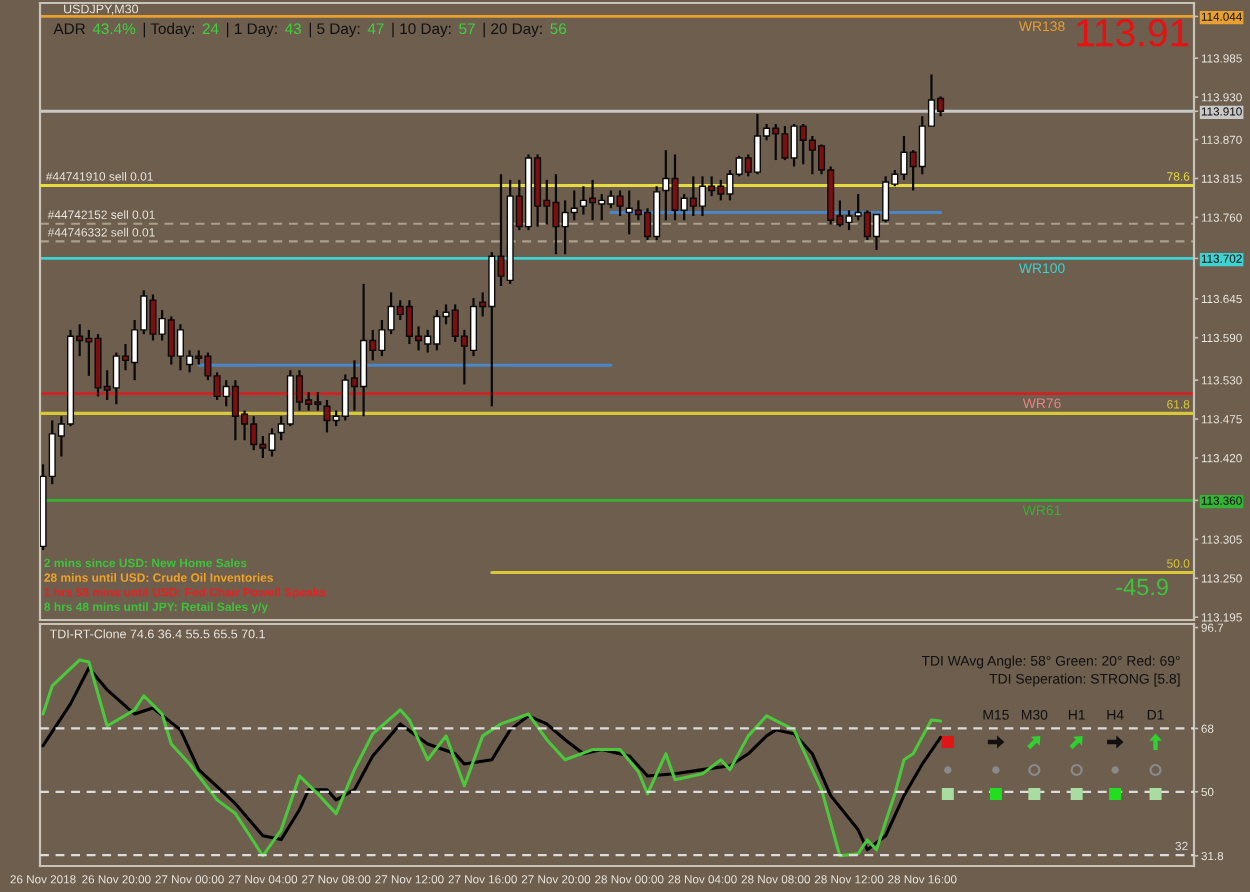 This screenshot has height=892, width=1250. I want to click on annotation: 113.91, so click(1133, 33).